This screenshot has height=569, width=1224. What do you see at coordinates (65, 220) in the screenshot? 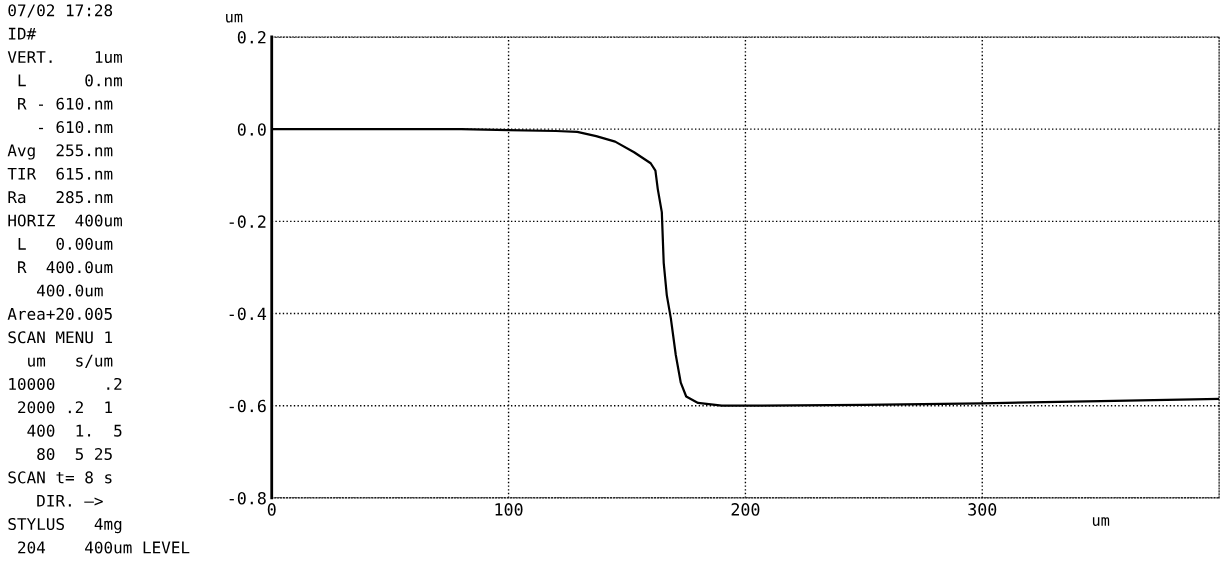
I see `text: HORIZ 400um` at bounding box center [65, 220].